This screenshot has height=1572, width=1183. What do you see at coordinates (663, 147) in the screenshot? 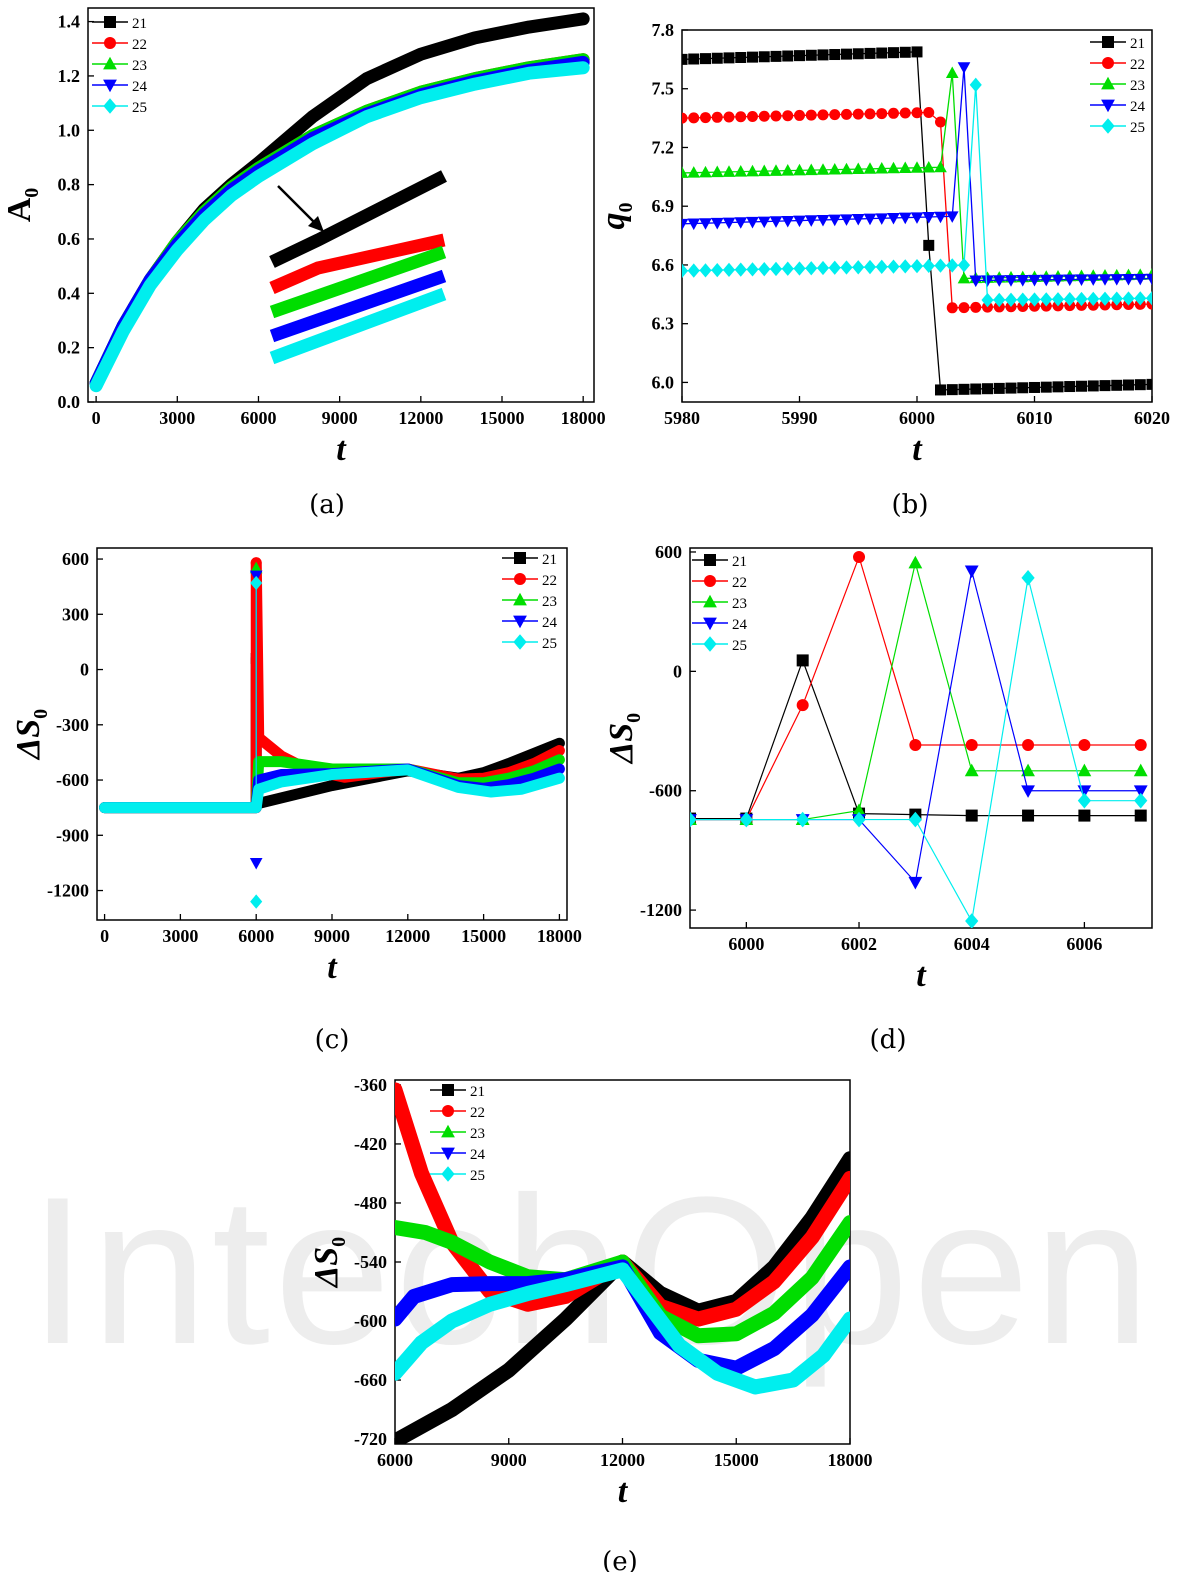
I see `y-tick-label: 7.2` at bounding box center [663, 147].